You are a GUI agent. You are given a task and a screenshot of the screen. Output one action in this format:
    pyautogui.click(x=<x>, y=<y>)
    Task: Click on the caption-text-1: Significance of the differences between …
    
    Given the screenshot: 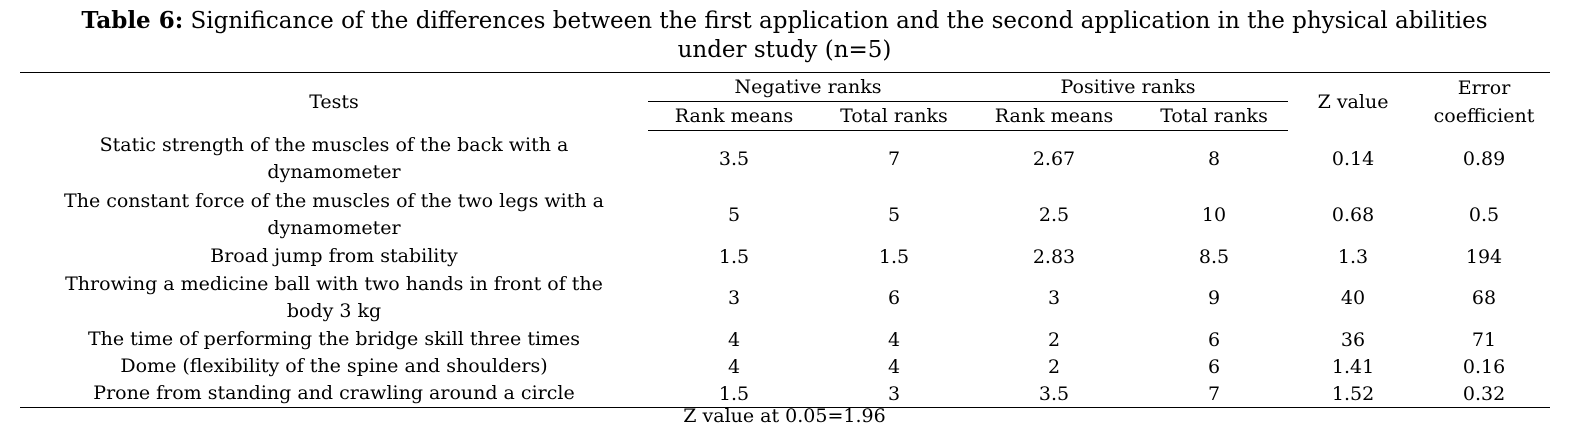 What is the action you would take?
    pyautogui.click(x=835, y=21)
    